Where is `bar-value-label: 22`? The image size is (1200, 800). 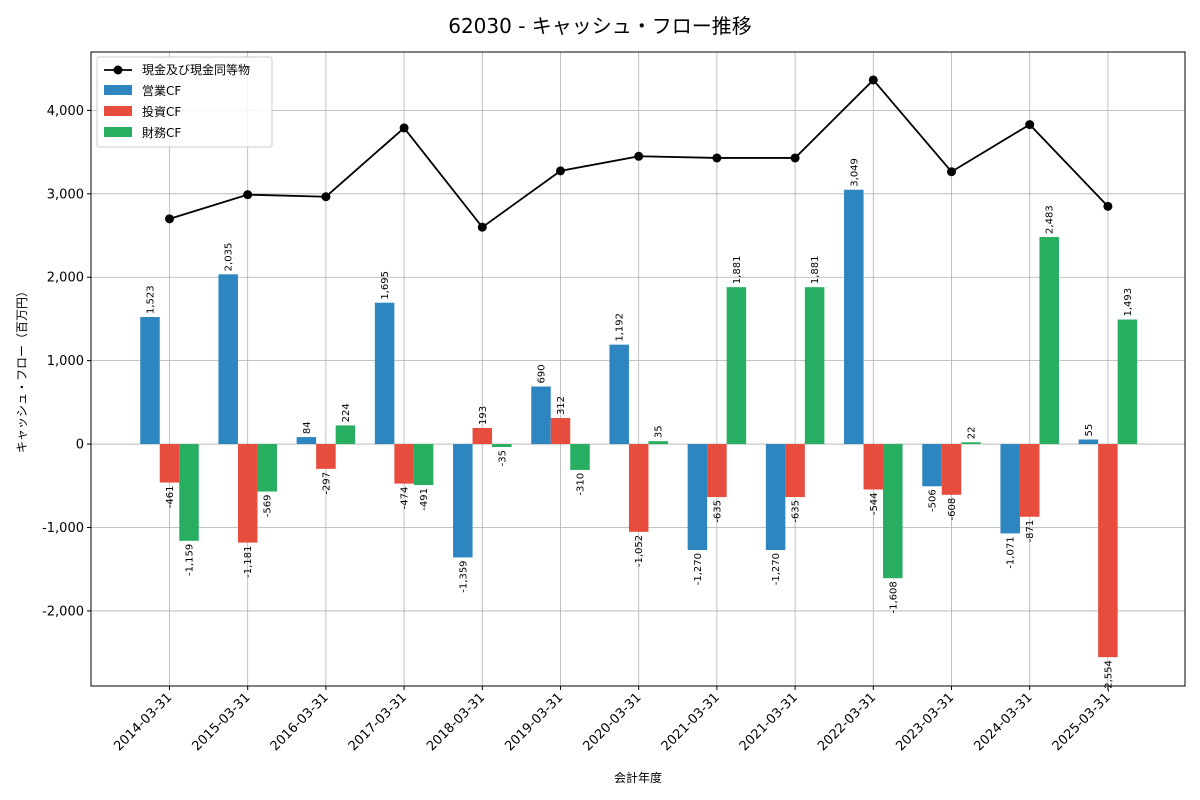 bar-value-label: 22 is located at coordinates (972, 433).